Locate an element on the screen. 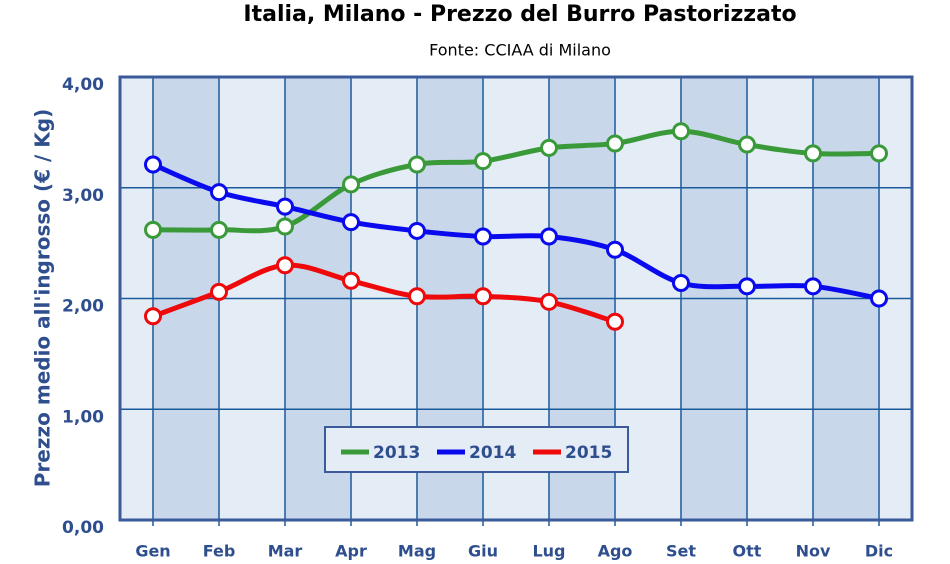 Image resolution: width=950 pixels, height=564 pixels. x-tick-label: Nov is located at coordinates (813, 551).